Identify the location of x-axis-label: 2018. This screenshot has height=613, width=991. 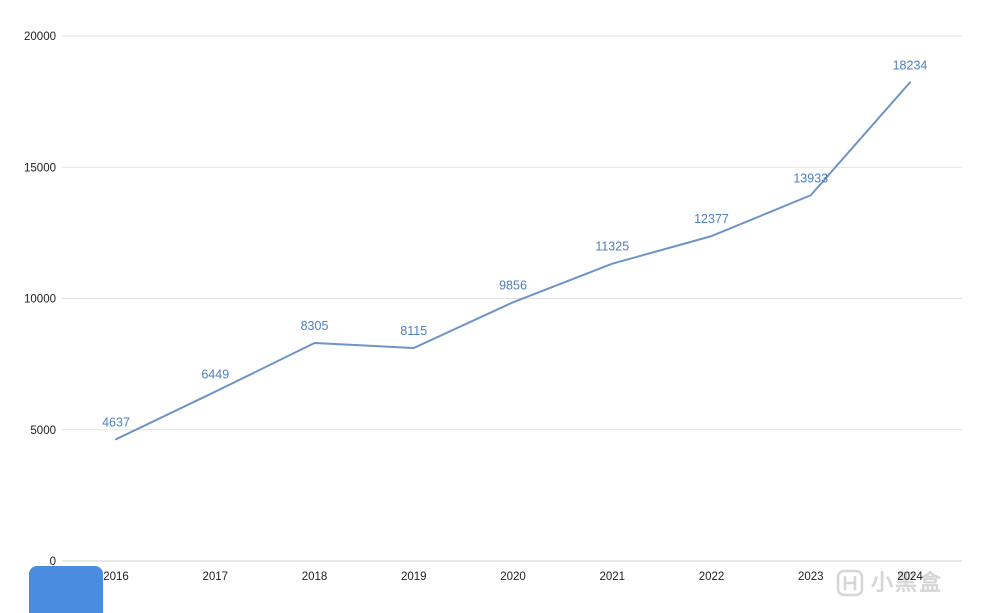
(315, 577).